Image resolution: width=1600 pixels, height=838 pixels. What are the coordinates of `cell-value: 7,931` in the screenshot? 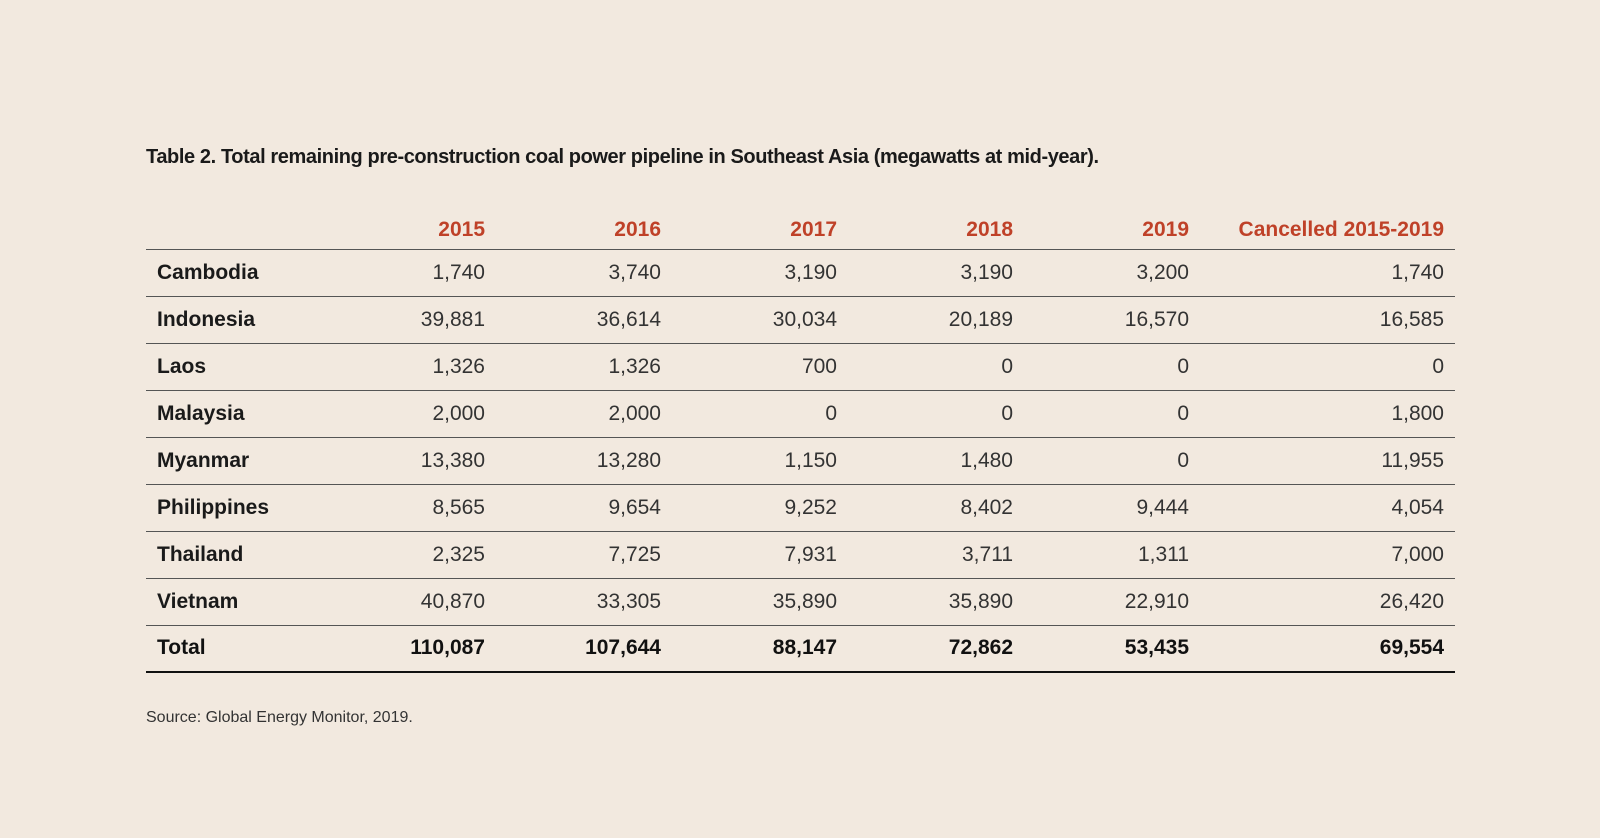 It's located at (760, 555).